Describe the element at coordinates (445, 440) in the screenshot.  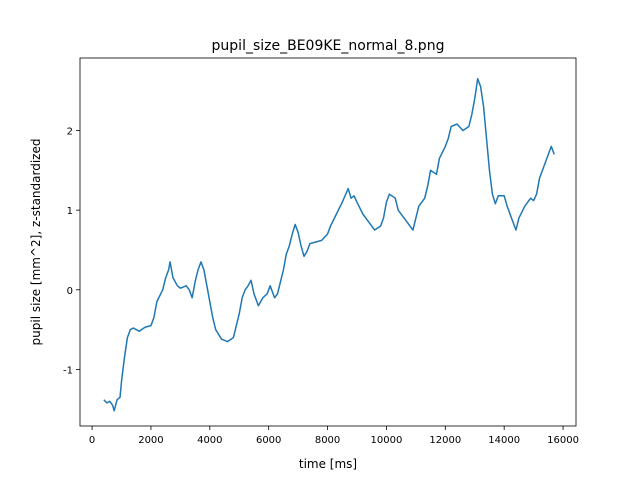
I see `x-tick-label: 12000` at that location.